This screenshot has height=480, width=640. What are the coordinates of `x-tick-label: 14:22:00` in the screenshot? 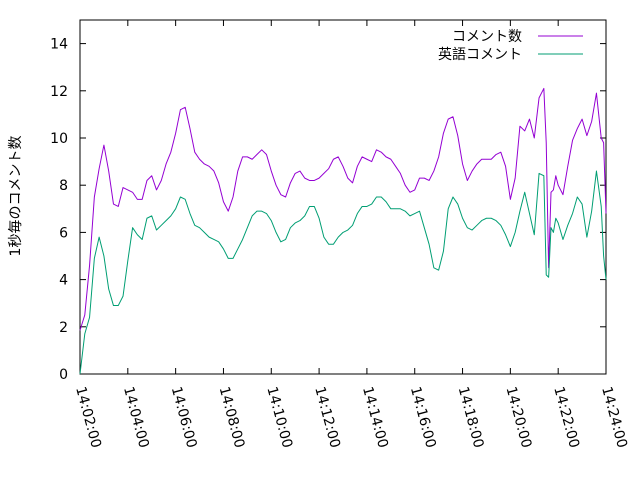 It's located at (566, 417).